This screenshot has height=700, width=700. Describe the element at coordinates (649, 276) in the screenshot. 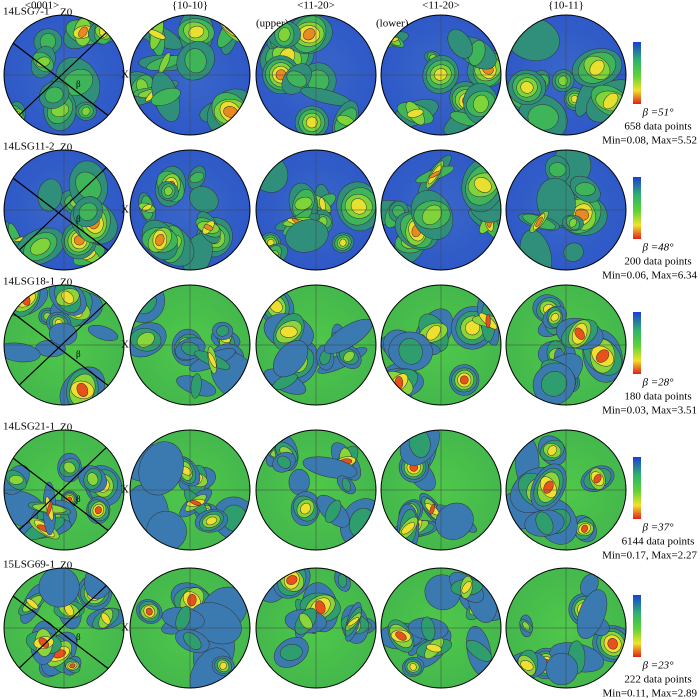

I see `min-max: Min=0.06, Max=6.34` at that location.